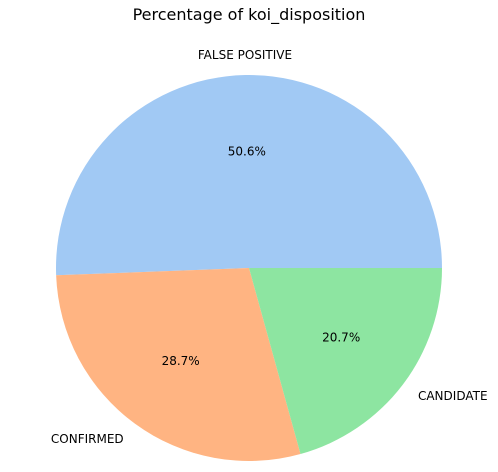 Image resolution: width=498 pixels, height=472 pixels. Describe the element at coordinates (87, 439) in the screenshot. I see `slice-label-confirmed: CONFIRMED` at that location.